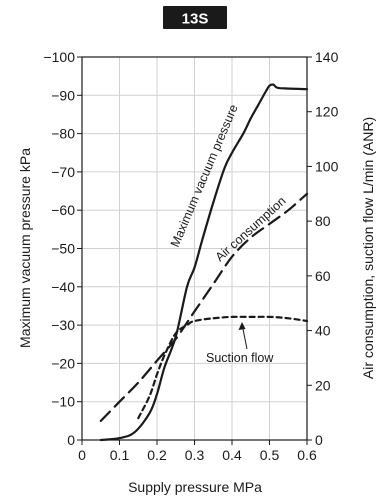  I want to click on x-tick-labels: 0 0.1 0.2 0.3 0.4 0.5 0.6, so click(197, 455).